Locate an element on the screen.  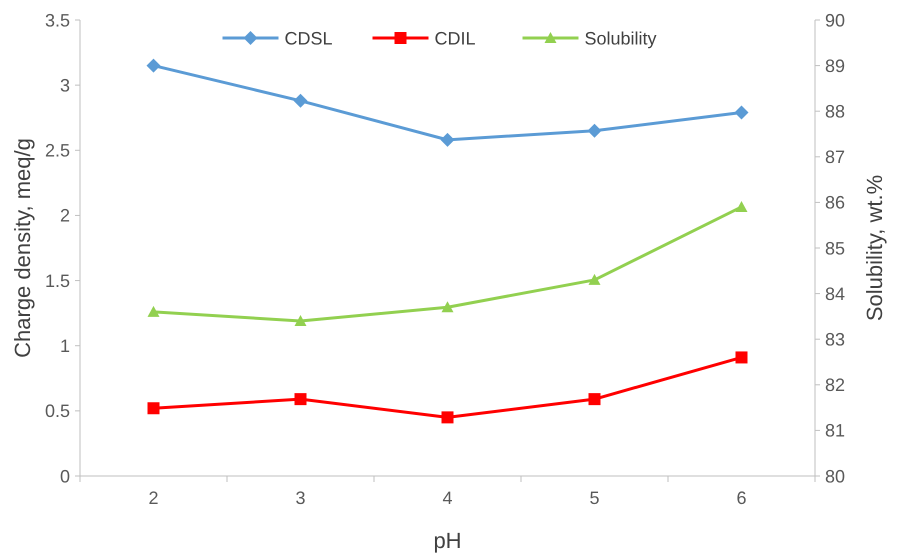
y-tick-label: 0 is located at coordinates (65, 476).